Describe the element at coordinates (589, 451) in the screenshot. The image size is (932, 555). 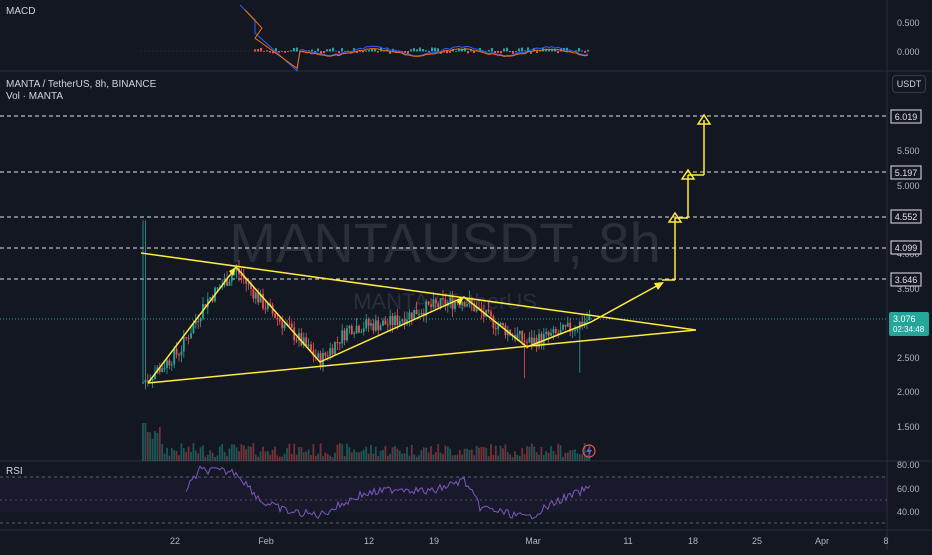
I see `flash-icon` at that location.